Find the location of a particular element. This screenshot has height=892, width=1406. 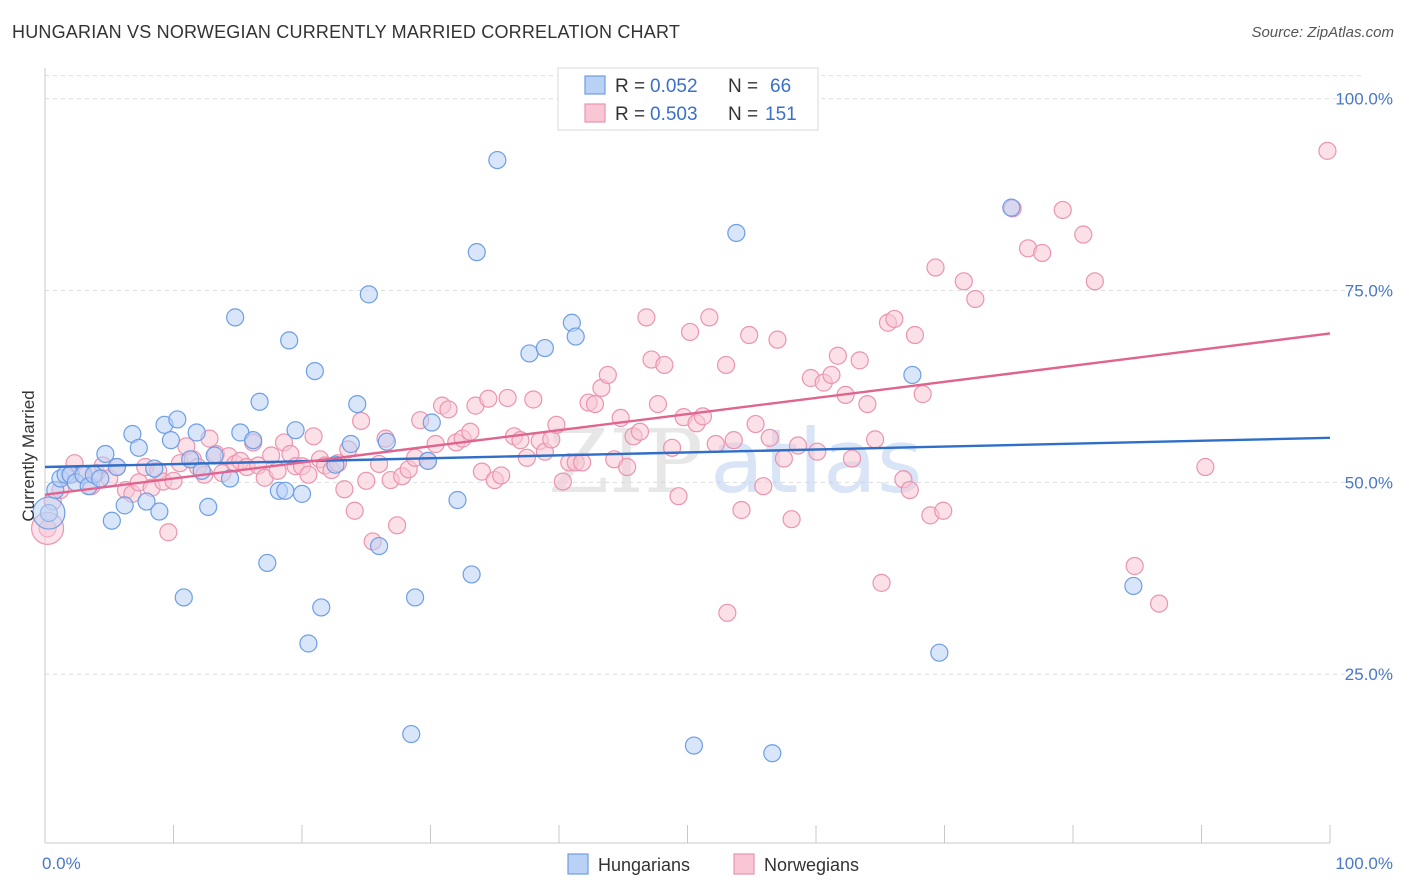

x-tick-label-min: 0.0% is located at coordinates (61, 863).